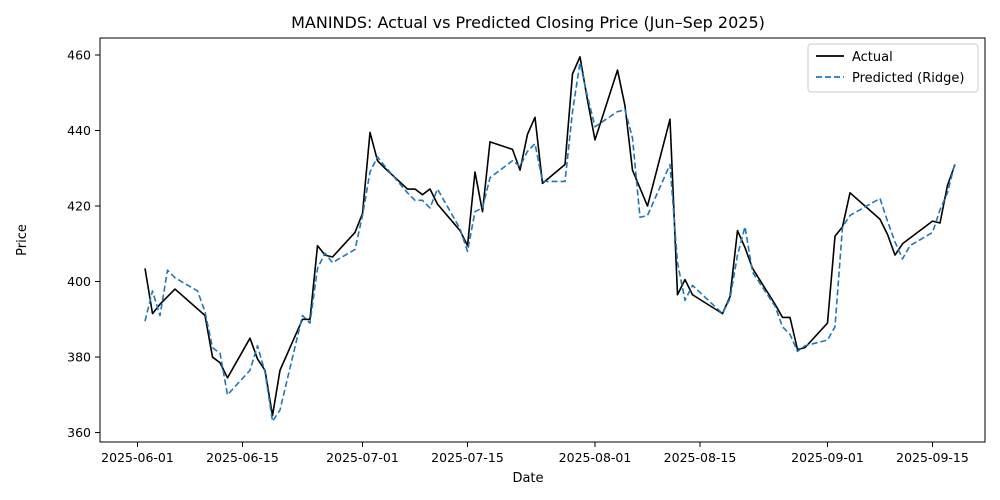  I want to click on y-tick-label: 440, so click(79, 130).